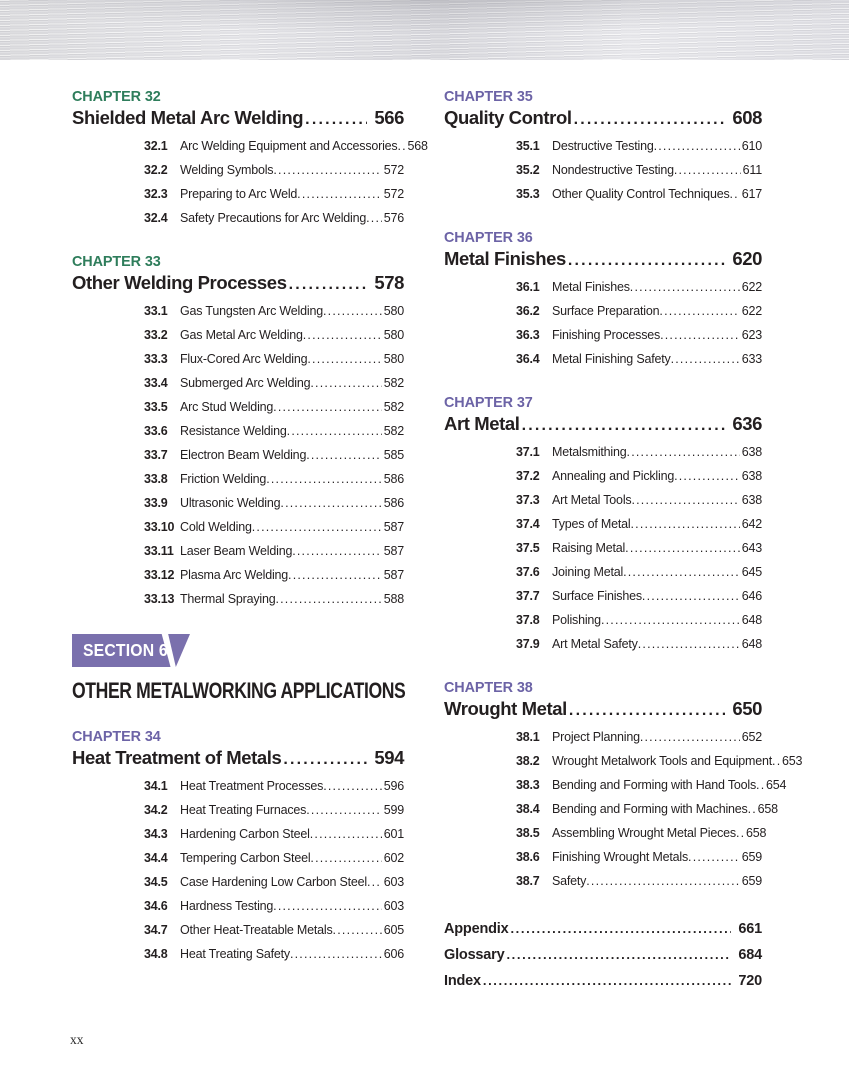  Describe the element at coordinates (654, 785) in the screenshot. I see `entry-label: Bending and Forming with Hand Tools` at that location.